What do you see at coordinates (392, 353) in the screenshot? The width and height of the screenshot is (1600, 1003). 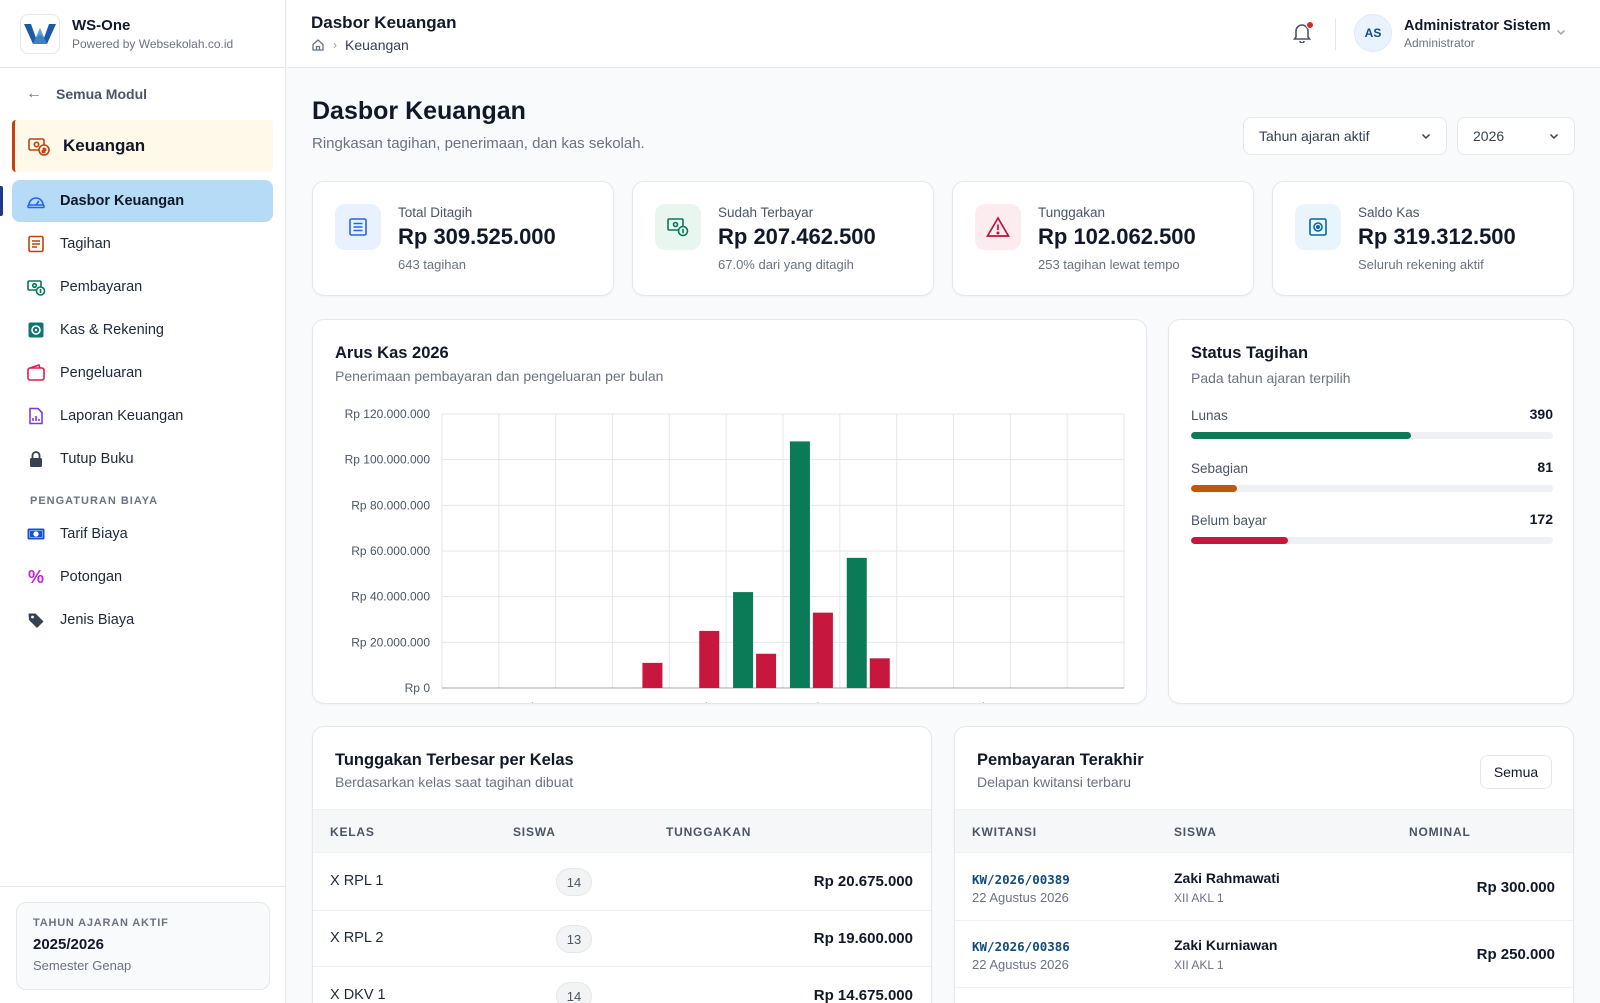 I see `cashflow-title: Arus Kas 2026` at bounding box center [392, 353].